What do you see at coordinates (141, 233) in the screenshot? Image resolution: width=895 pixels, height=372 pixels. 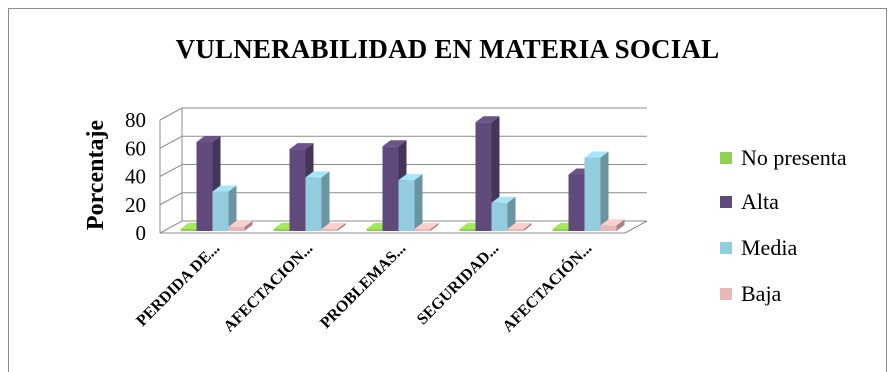 I see `y-tick-label: 0` at bounding box center [141, 233].